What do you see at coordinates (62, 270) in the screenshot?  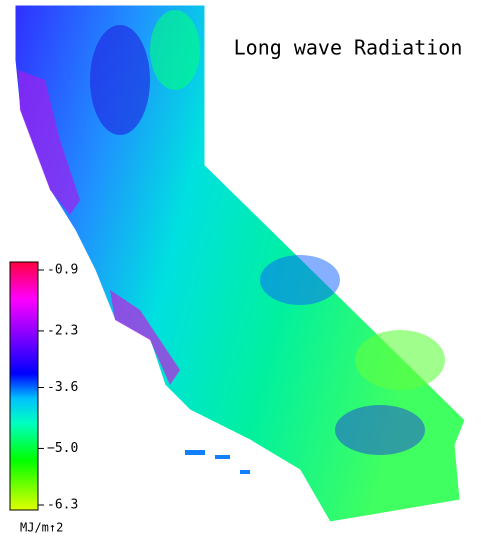 I see `tick-label: -0.9` at bounding box center [62, 270].